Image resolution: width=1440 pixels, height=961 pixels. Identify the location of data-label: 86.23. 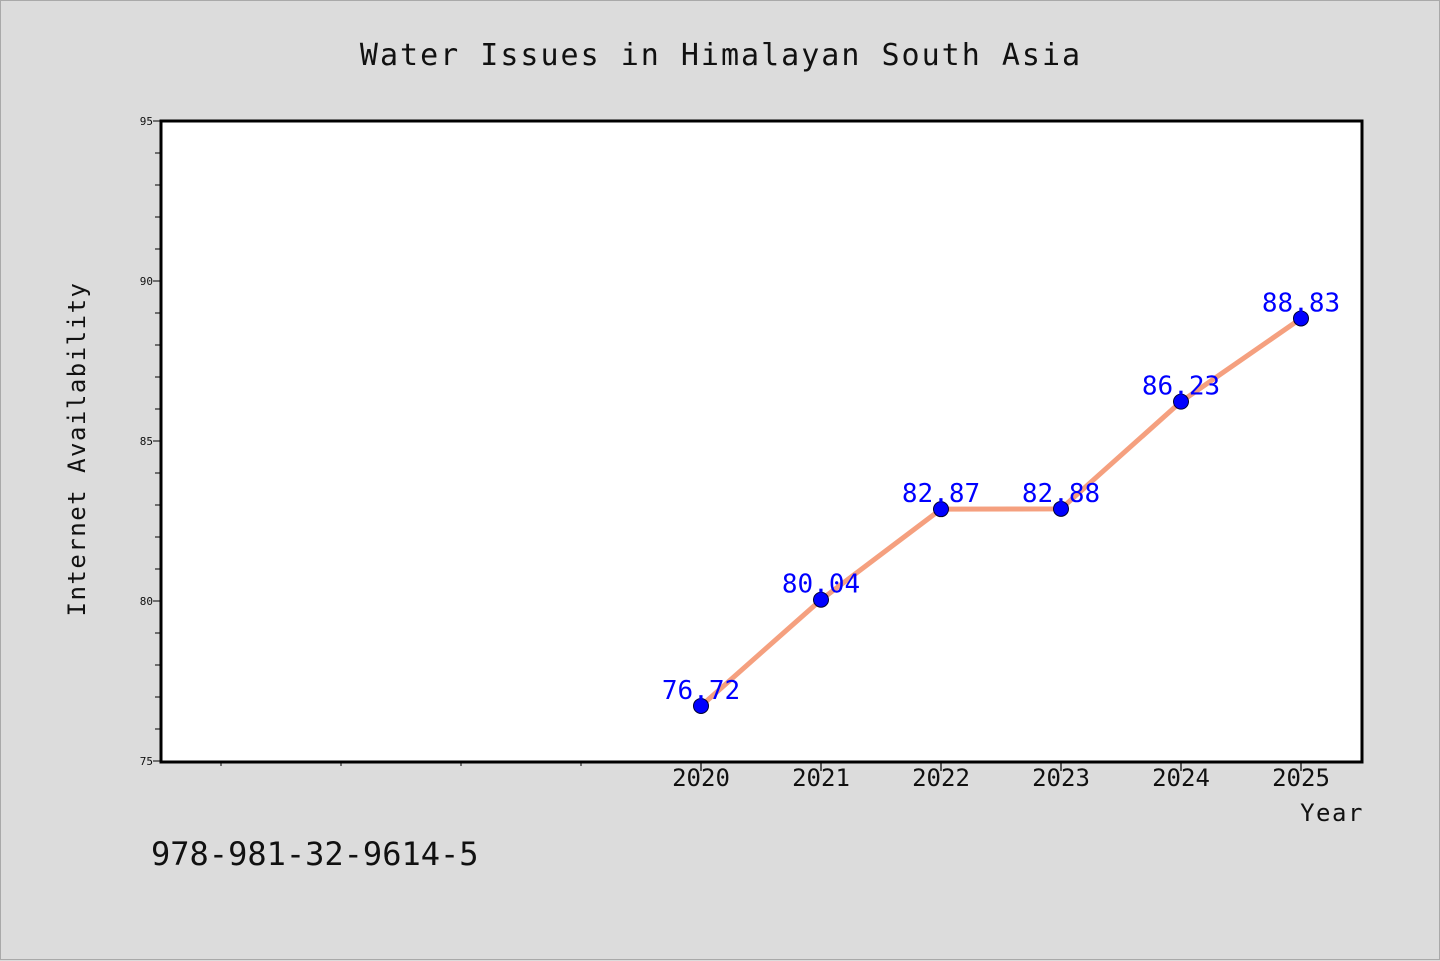
(1181, 387).